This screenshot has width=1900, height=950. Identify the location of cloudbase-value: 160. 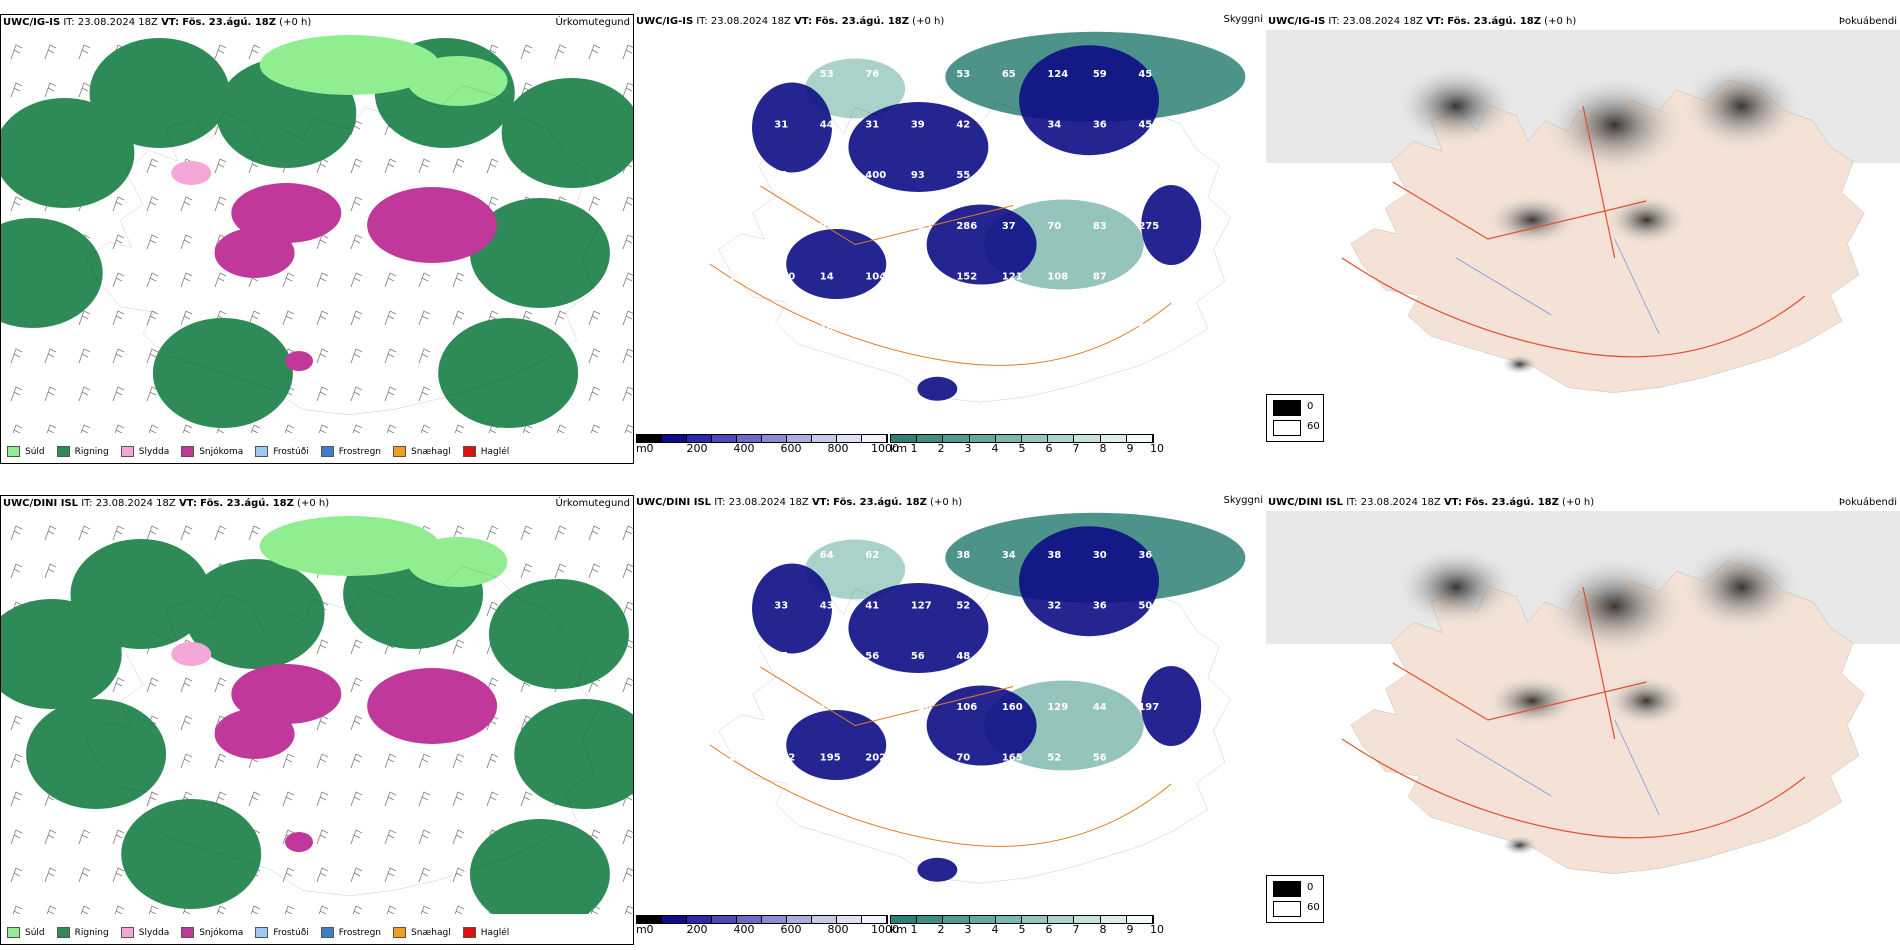
(1012, 707).